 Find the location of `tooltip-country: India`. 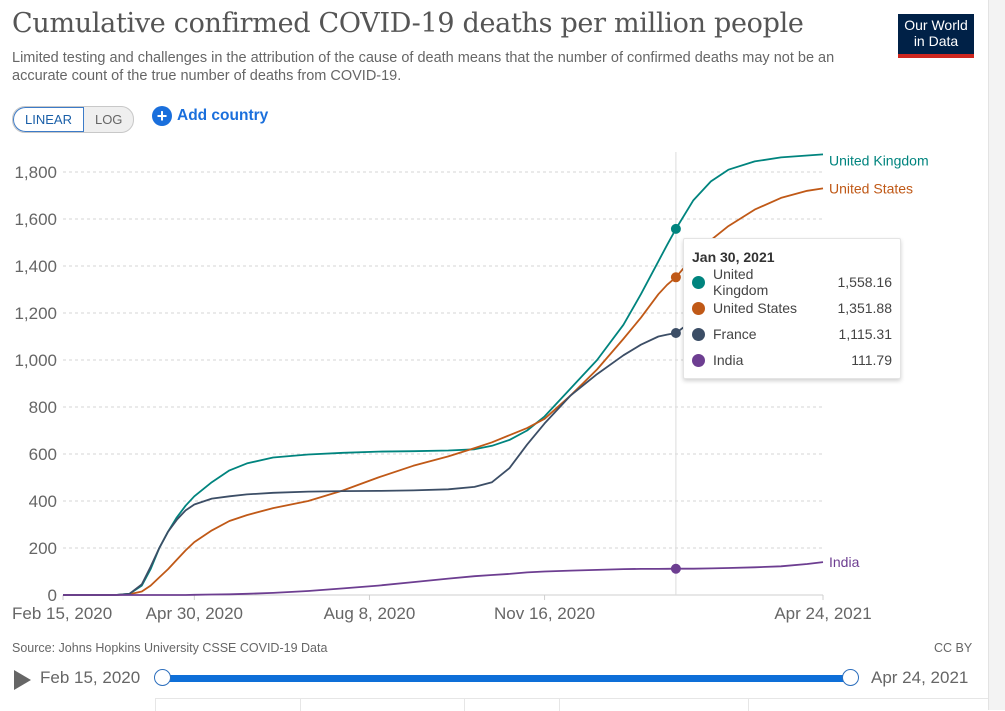

tooltip-country: India is located at coordinates (728, 360).